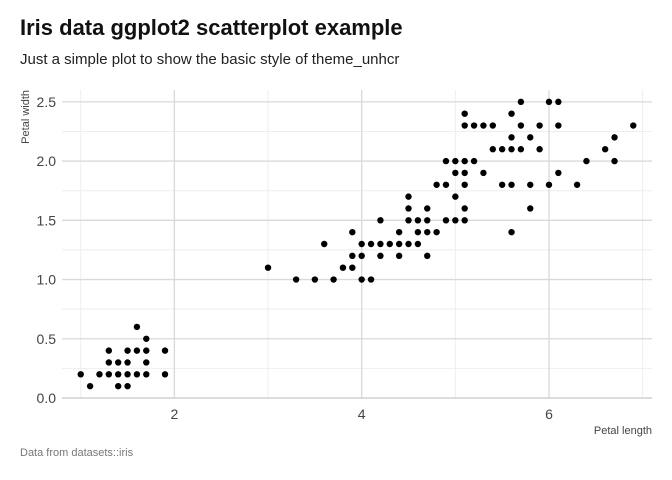 The width and height of the screenshot is (672, 480). What do you see at coordinates (47, 250) in the screenshot?
I see `y-tick-labels: 0.0 0.5 1.0 1.5 2.0 2.5` at bounding box center [47, 250].